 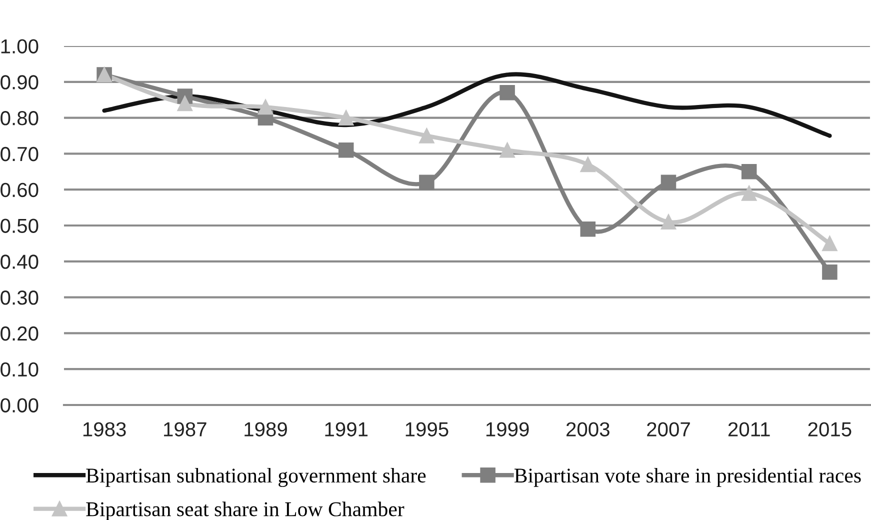 What do you see at coordinates (668, 429) in the screenshot?
I see `x-tick-label: 2007` at bounding box center [668, 429].